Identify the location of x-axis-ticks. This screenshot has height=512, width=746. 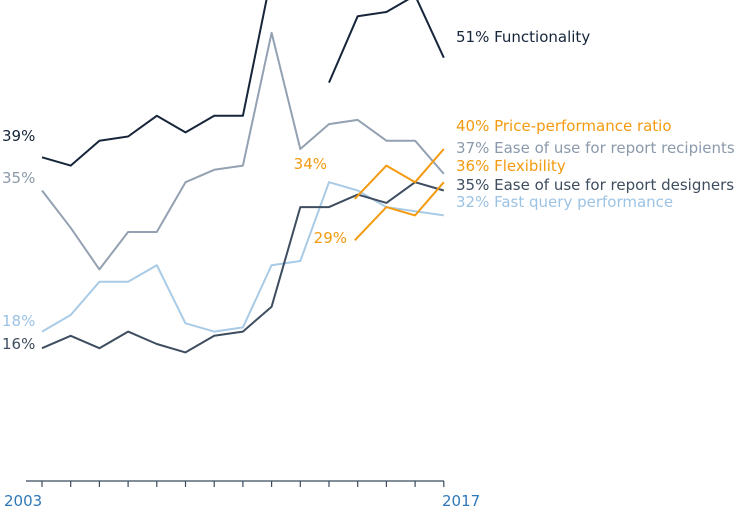
(243, 484).